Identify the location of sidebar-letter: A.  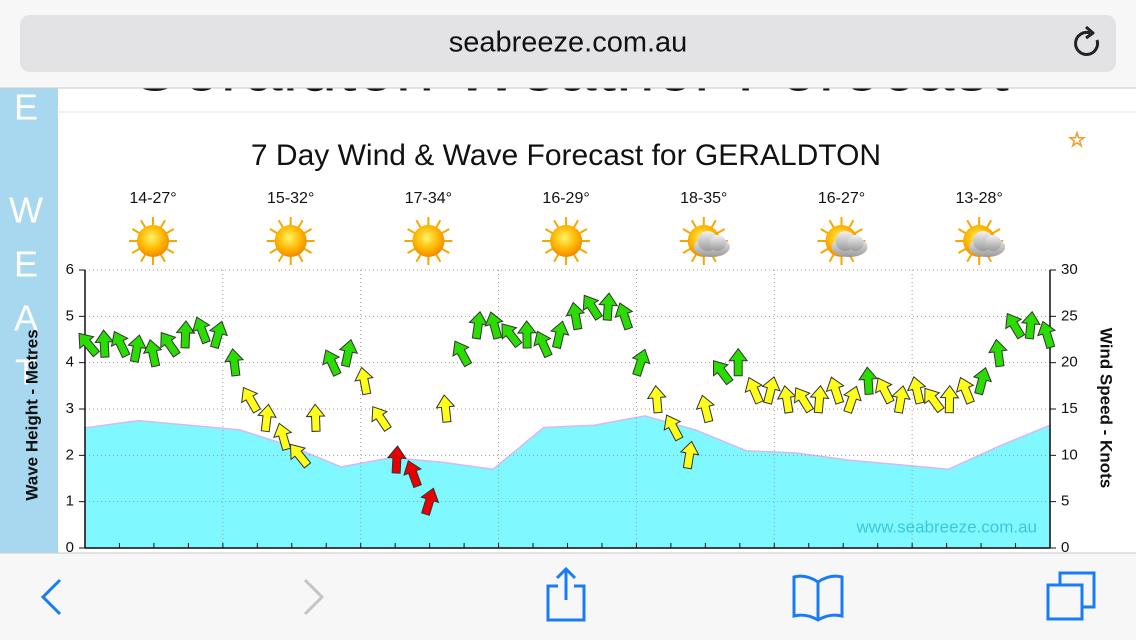
(26, 318).